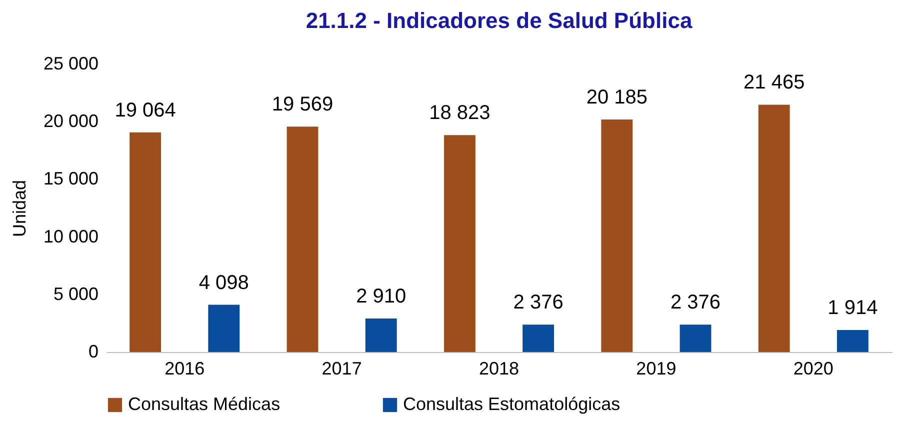 This screenshot has width=922, height=429. What do you see at coordinates (70, 64) in the screenshot?
I see `y-tick-label: 25 000` at bounding box center [70, 64].